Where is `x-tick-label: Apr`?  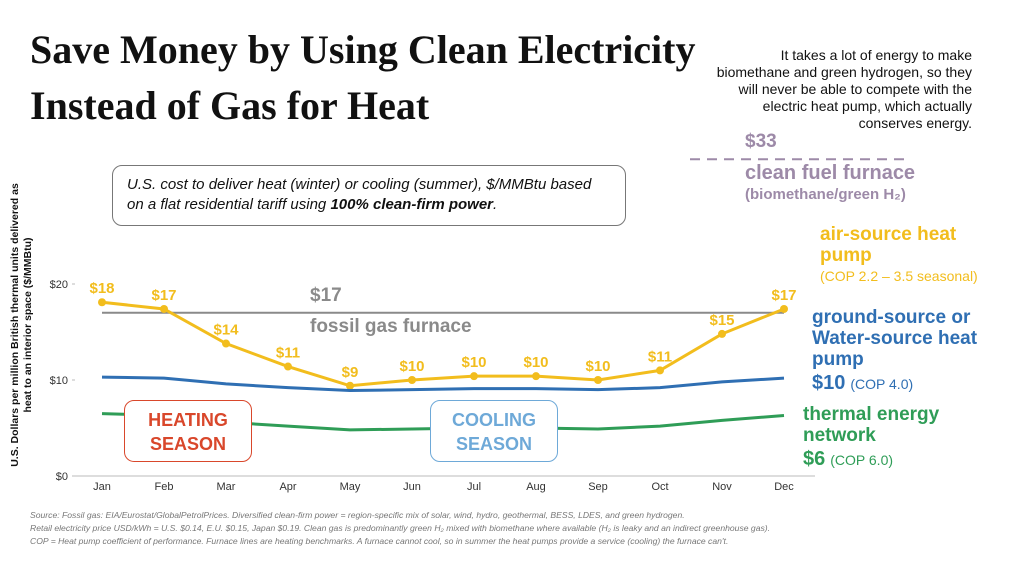
x-tick-label: Apr is located at coordinates (287, 487).